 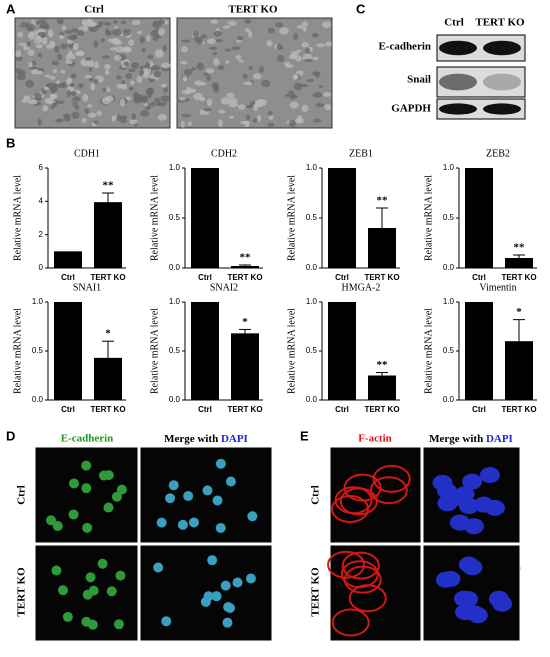 What do you see at coordinates (87, 153) in the screenshot?
I see `chart-title: CDH1` at bounding box center [87, 153].